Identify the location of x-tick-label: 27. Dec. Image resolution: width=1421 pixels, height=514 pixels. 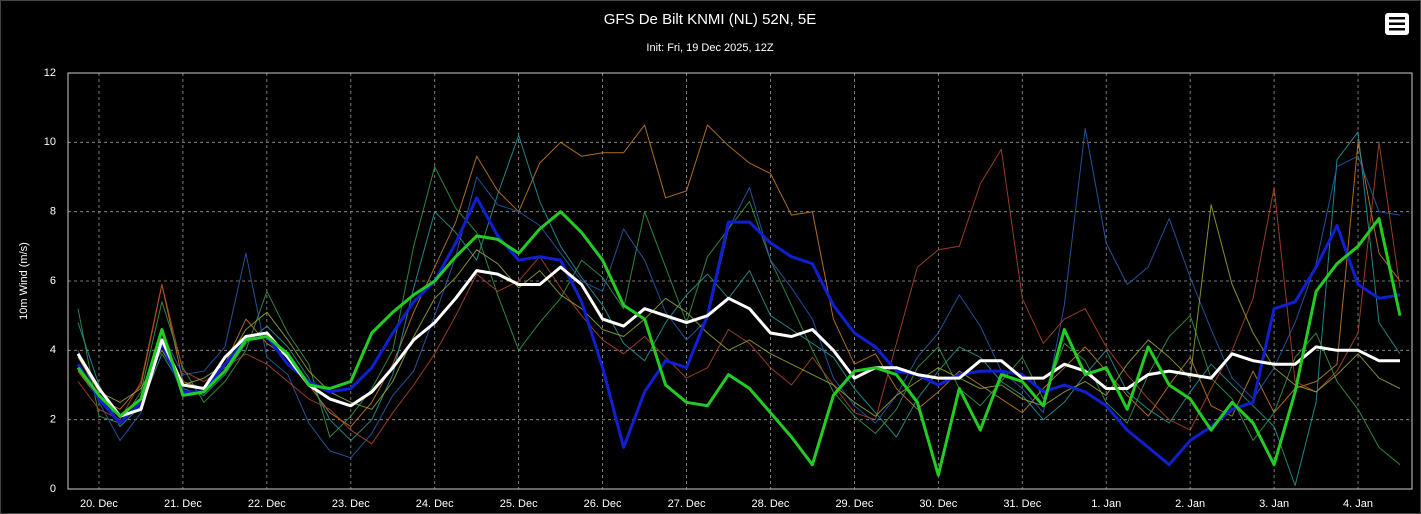
(687, 504).